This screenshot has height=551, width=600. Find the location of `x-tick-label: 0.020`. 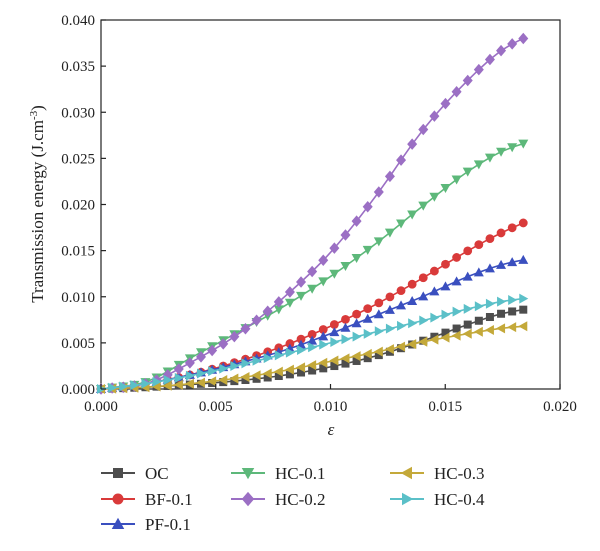

x-tick-label: 0.020 is located at coordinates (560, 407).